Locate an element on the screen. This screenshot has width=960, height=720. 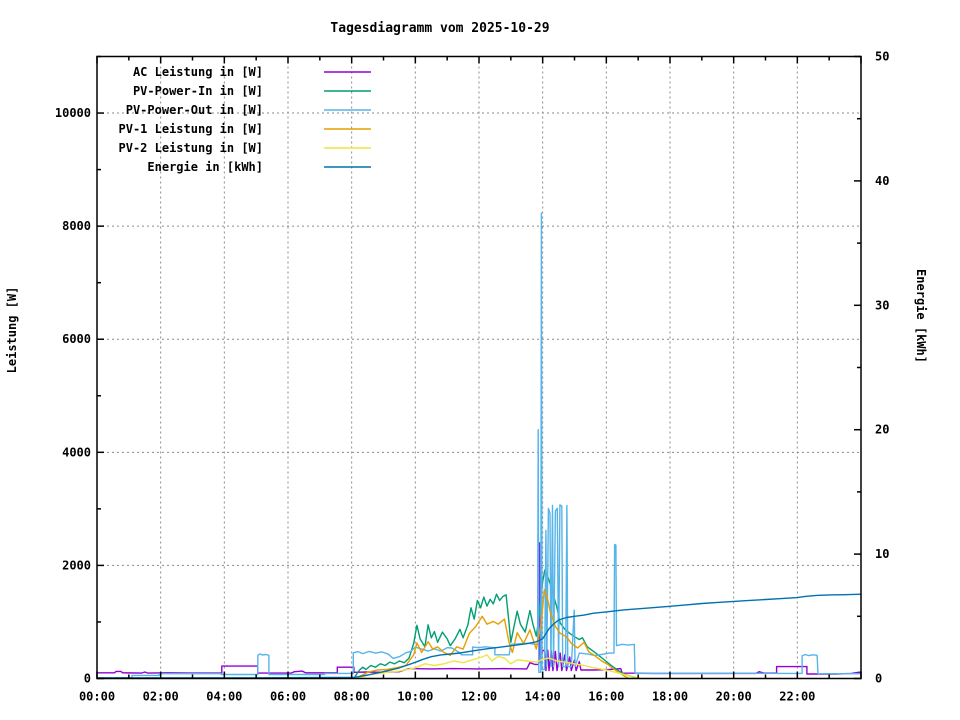
x-tick-label: 00:00 is located at coordinates (97, 697).